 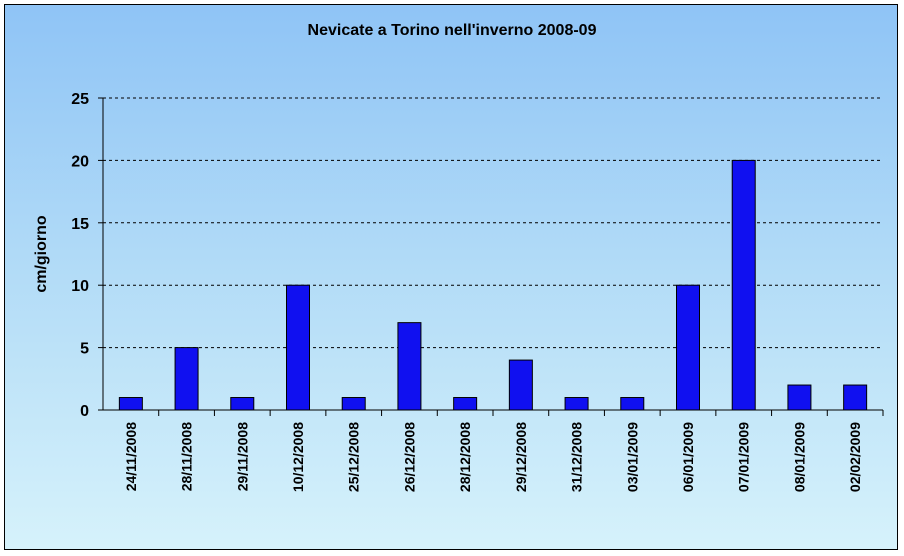 What do you see at coordinates (84, 411) in the screenshot?
I see `y-tick-label: 0` at bounding box center [84, 411].